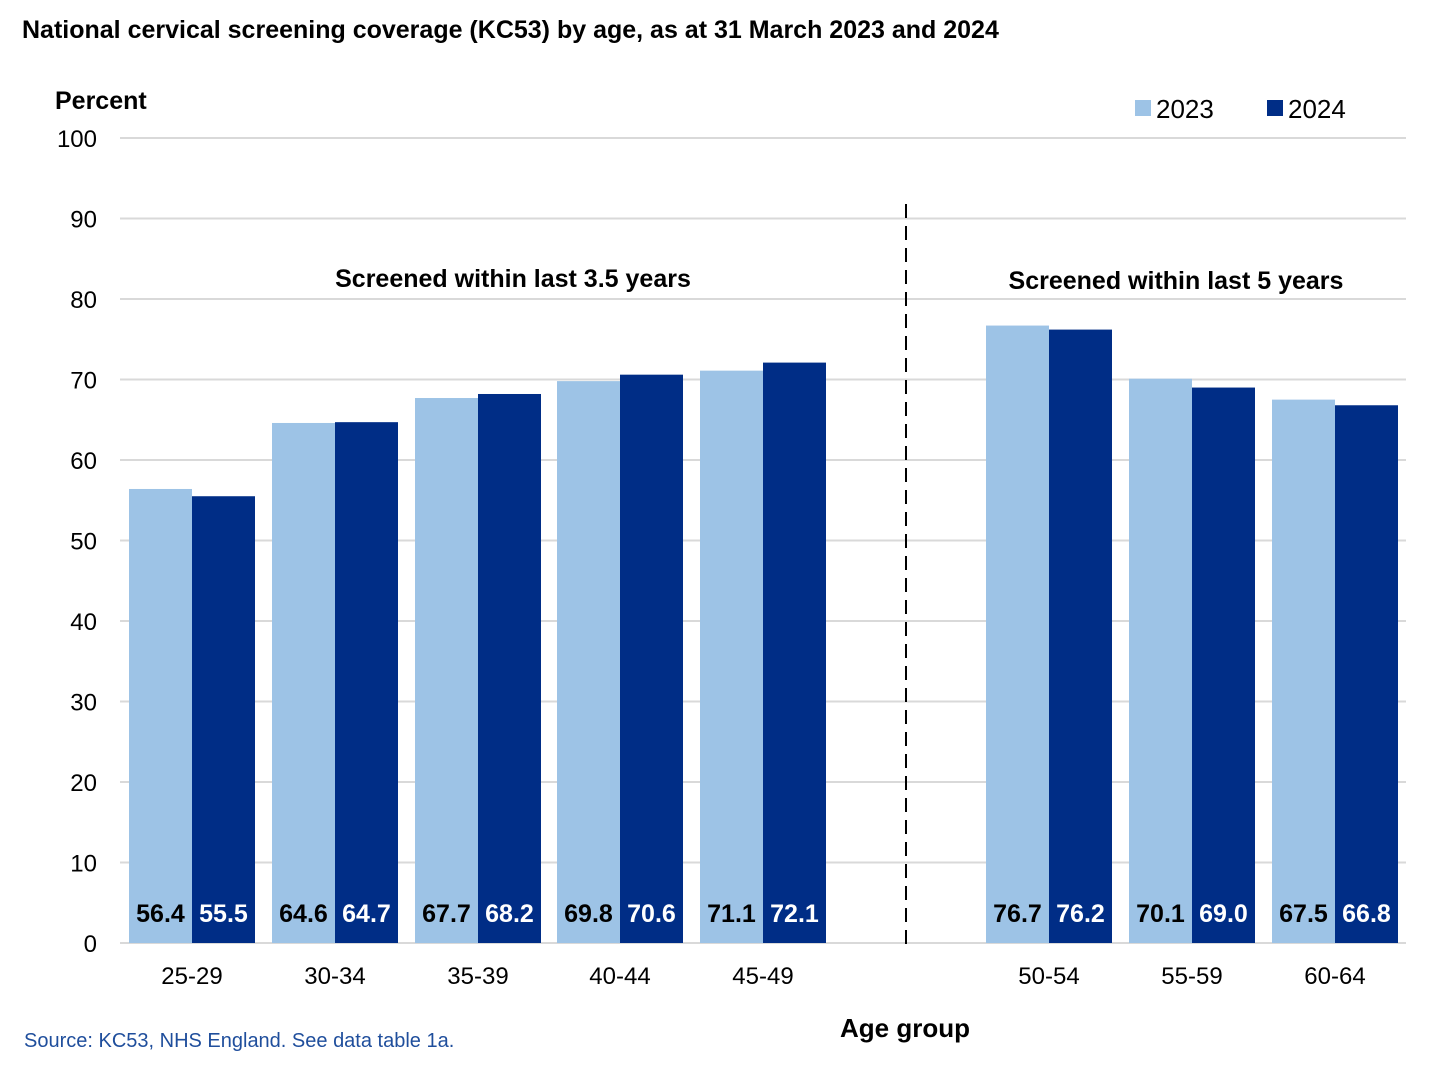 This screenshot has width=1443, height=1065. What do you see at coordinates (651, 914) in the screenshot?
I see `data-label-2024-40-44: 70.6` at bounding box center [651, 914].